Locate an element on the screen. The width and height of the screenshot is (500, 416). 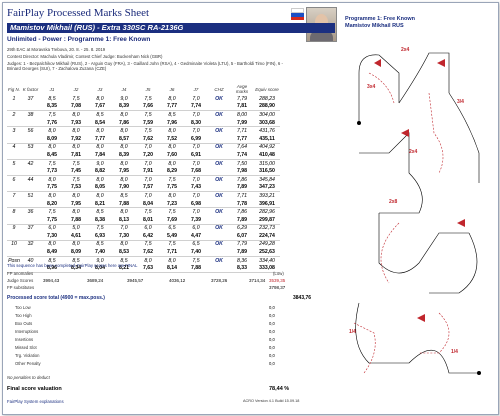
cell-raw-j1: 7,5 is located at coordinates (52, 114).